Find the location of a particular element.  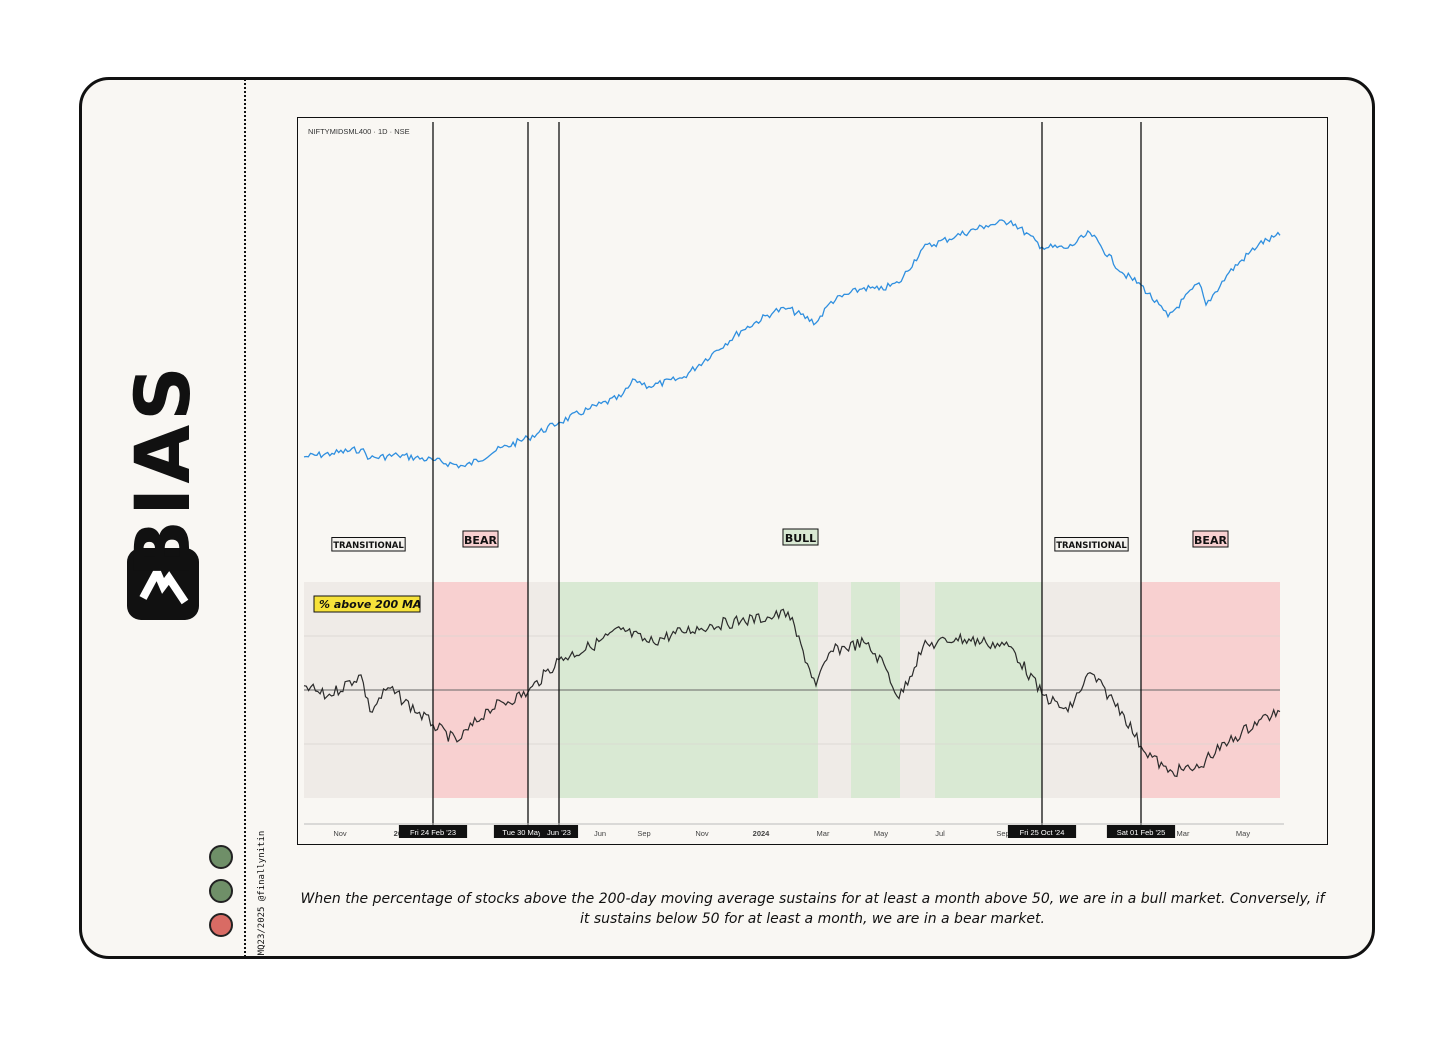

x-tick-label: Jul is located at coordinates (940, 833).